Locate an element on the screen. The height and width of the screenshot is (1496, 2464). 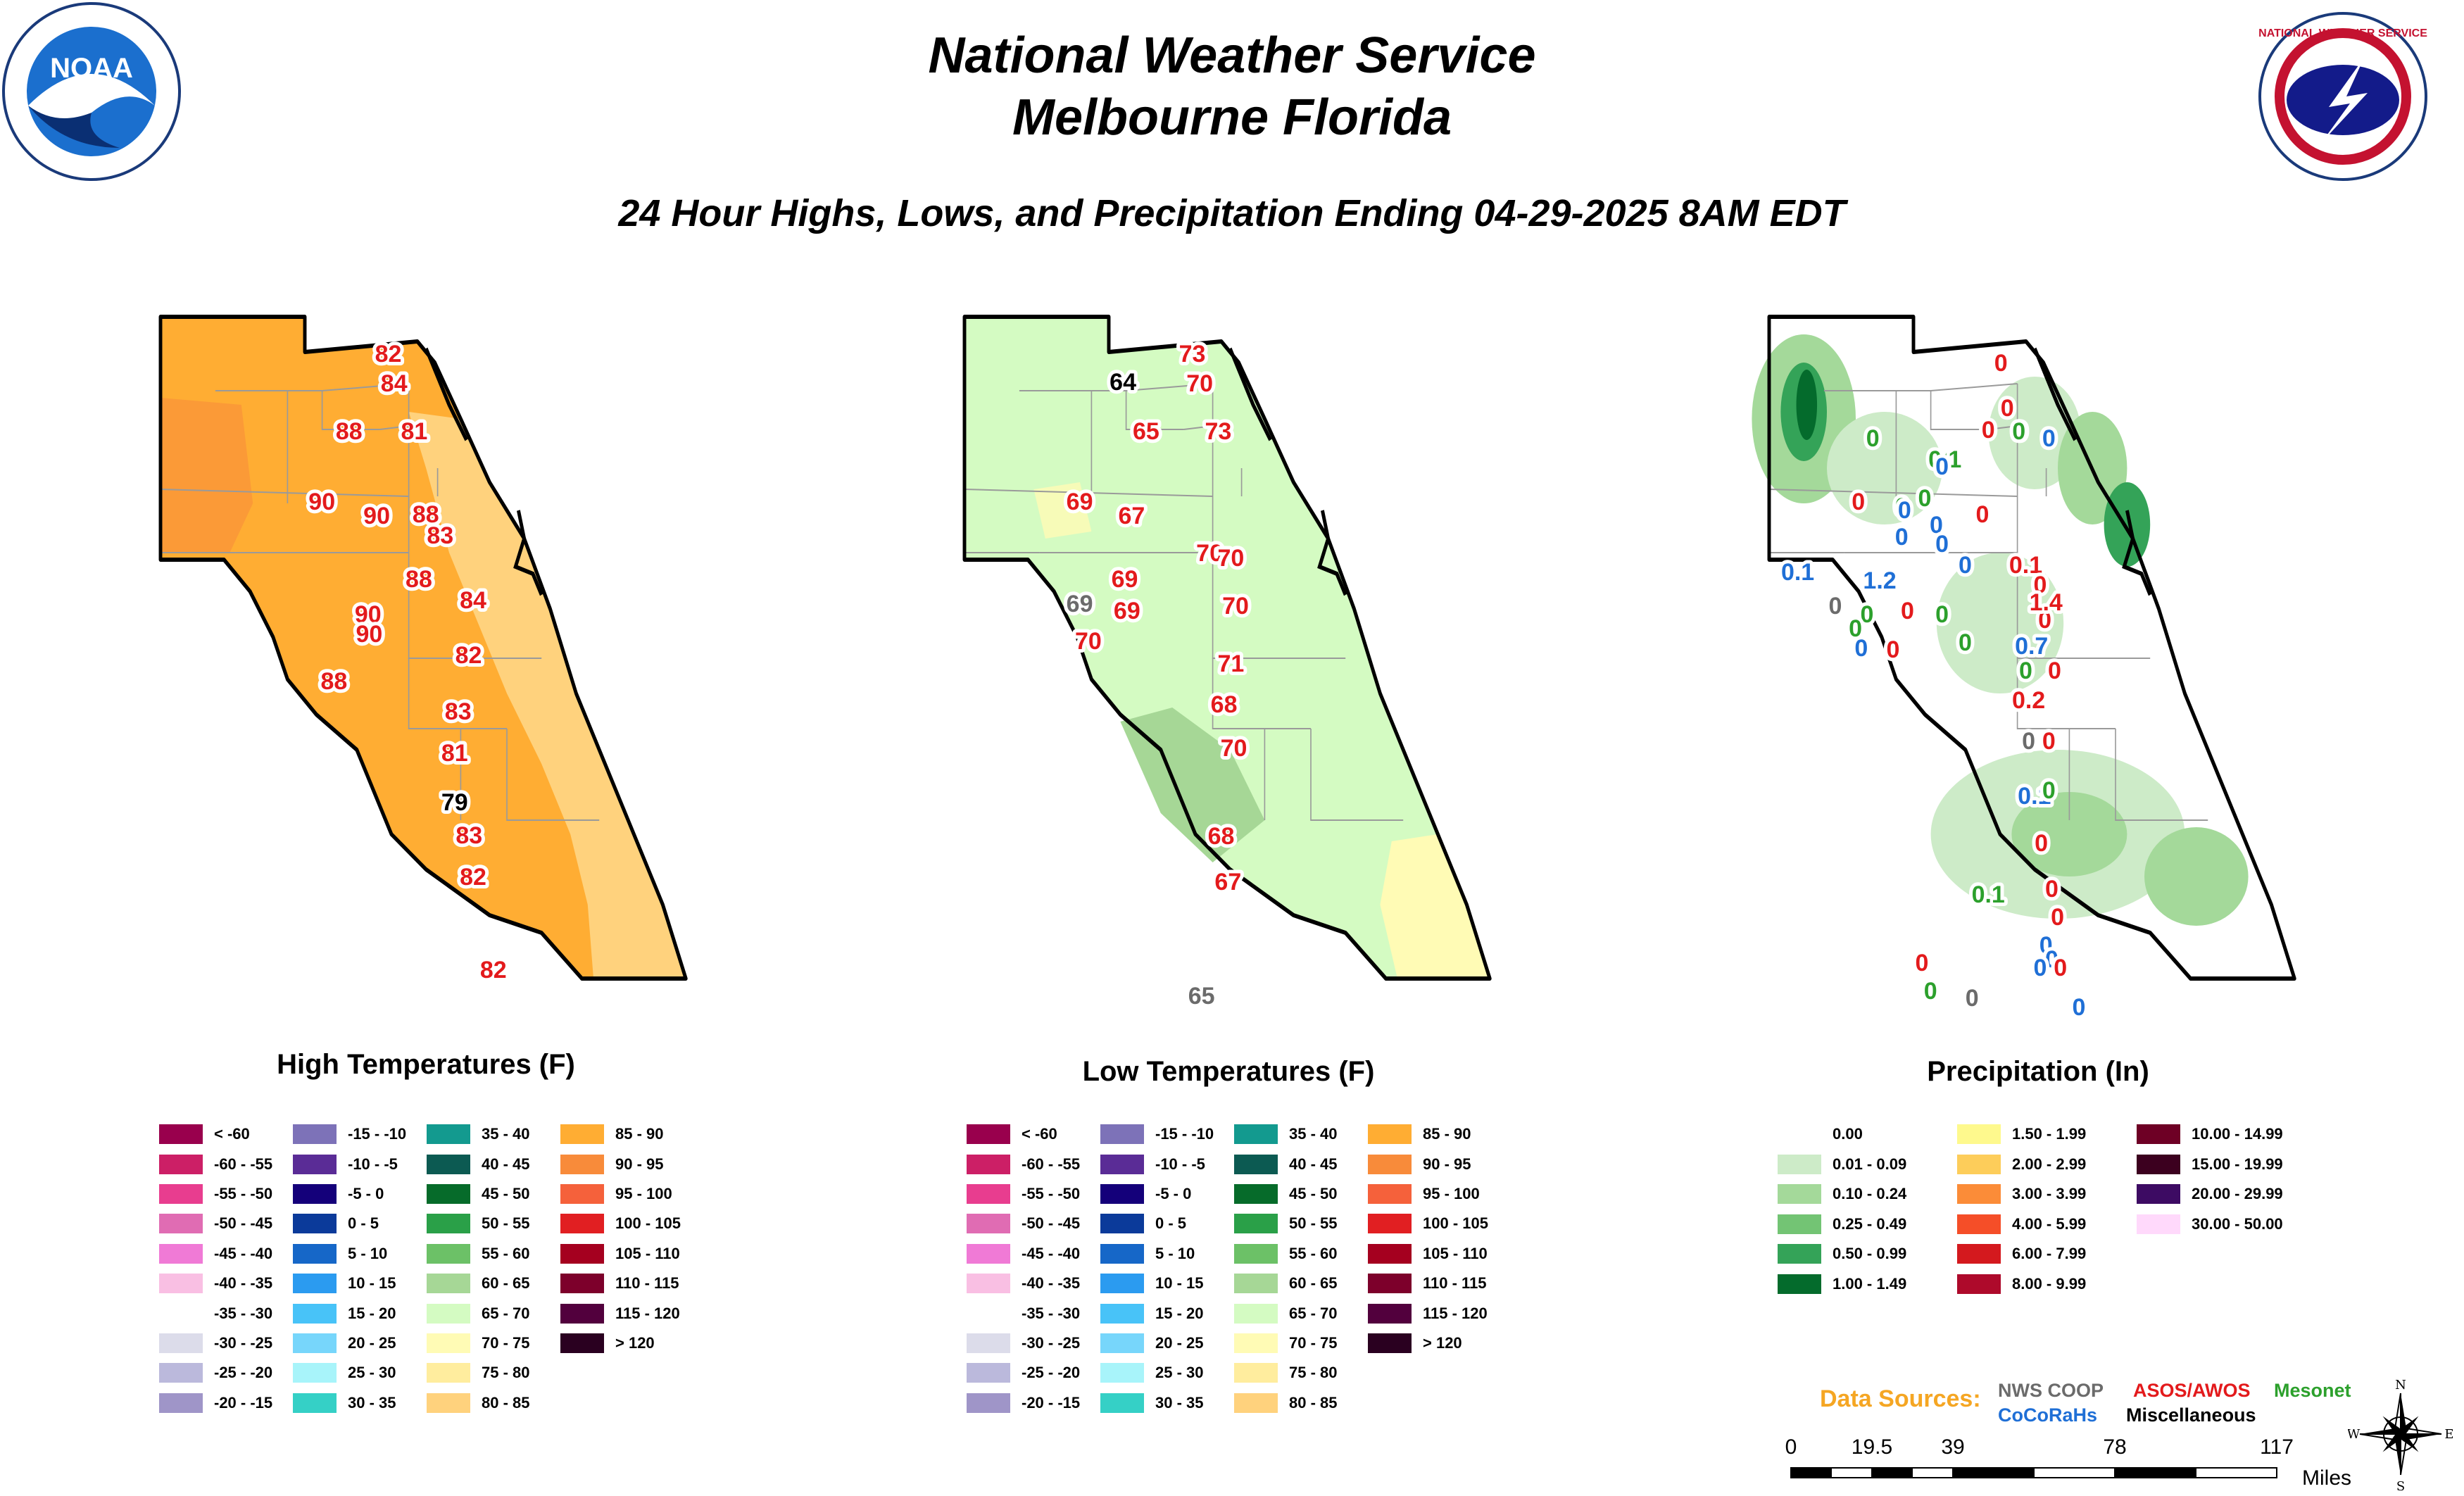
legend-item: 0.10 - 0.24 is located at coordinates (1867, 1194).